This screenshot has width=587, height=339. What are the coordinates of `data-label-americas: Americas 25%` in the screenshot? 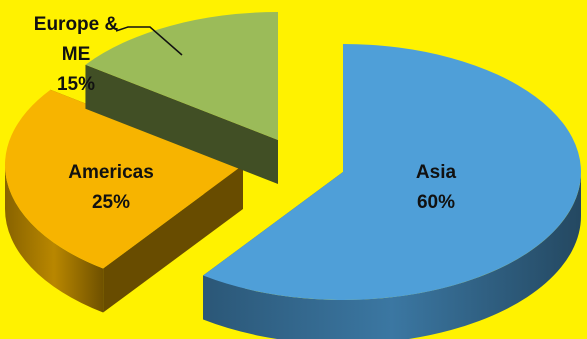 It's located at (111, 187).